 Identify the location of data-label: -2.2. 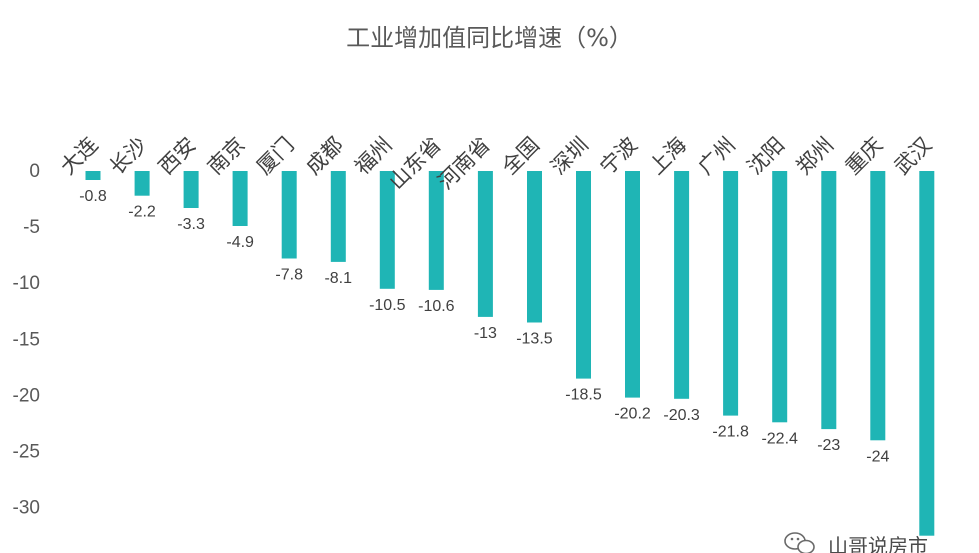
(142, 212).